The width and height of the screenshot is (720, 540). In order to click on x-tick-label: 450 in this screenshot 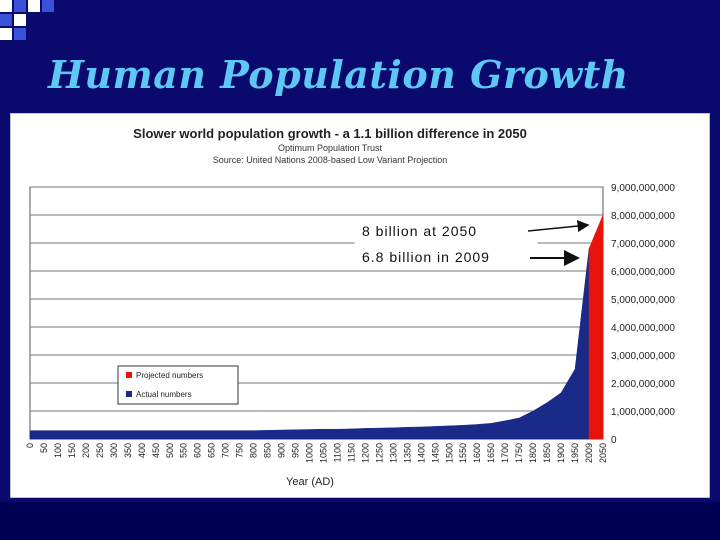, I will do `click(156, 450)`.